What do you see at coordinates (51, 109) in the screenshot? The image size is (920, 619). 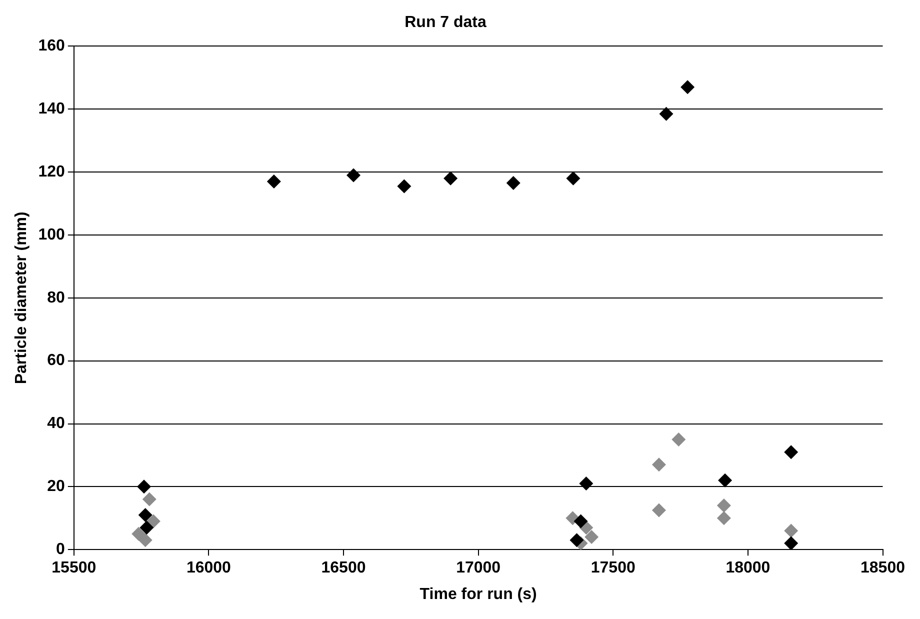 I see `y-tick-label: 140` at bounding box center [51, 109].